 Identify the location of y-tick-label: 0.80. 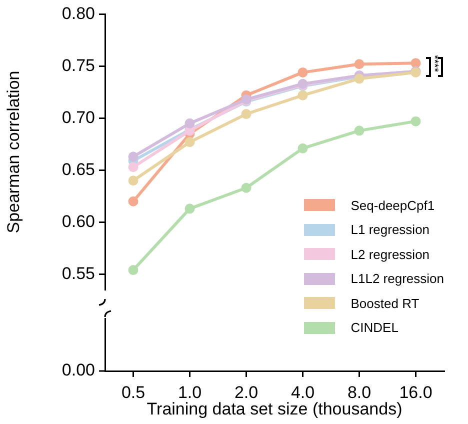
(78, 13).